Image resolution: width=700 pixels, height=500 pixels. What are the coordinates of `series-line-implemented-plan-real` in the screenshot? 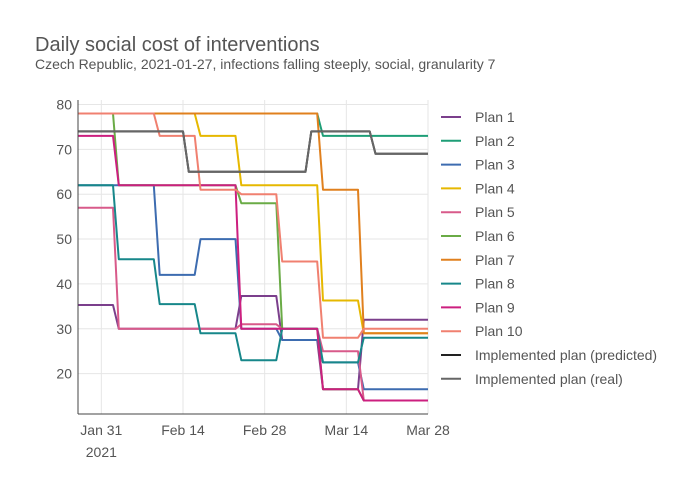 It's located at (253, 151).